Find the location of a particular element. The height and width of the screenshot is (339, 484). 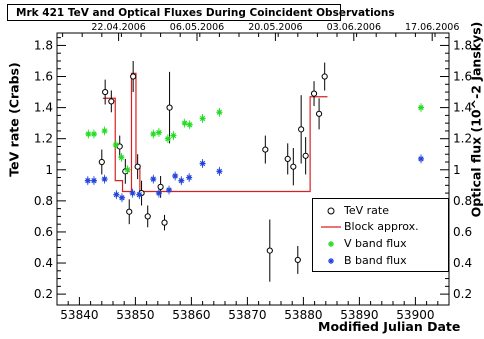

y-tick-label: 1 is located at coordinates (49, 170).